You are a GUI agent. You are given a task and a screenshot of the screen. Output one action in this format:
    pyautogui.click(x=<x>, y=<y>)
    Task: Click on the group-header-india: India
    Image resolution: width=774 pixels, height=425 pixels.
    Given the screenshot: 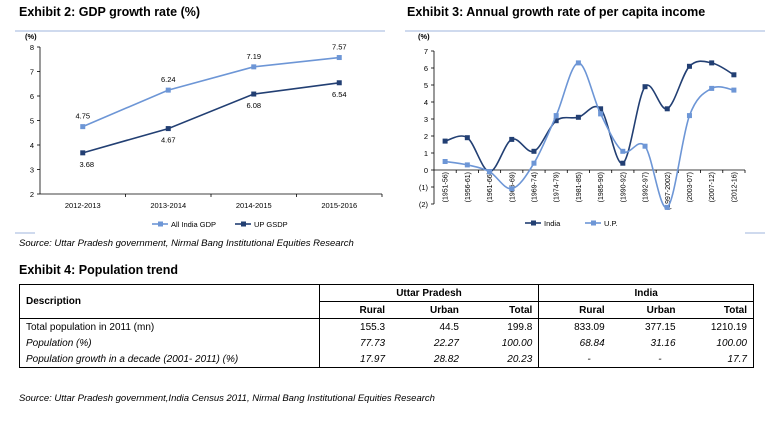 What is the action you would take?
    pyautogui.click(x=646, y=293)
    